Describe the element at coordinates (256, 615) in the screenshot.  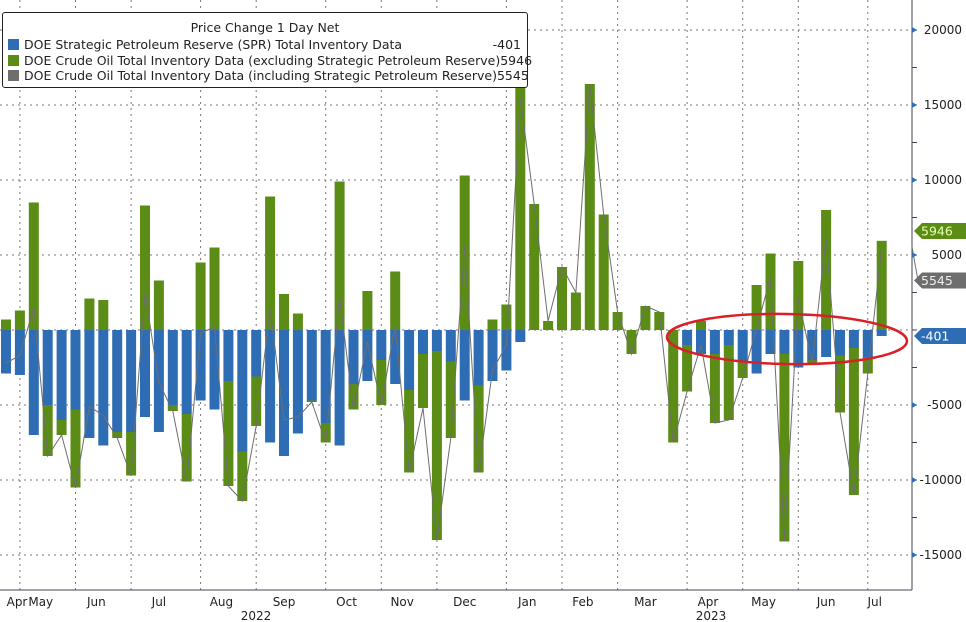
I see `x-year-label: 2022` at that location.